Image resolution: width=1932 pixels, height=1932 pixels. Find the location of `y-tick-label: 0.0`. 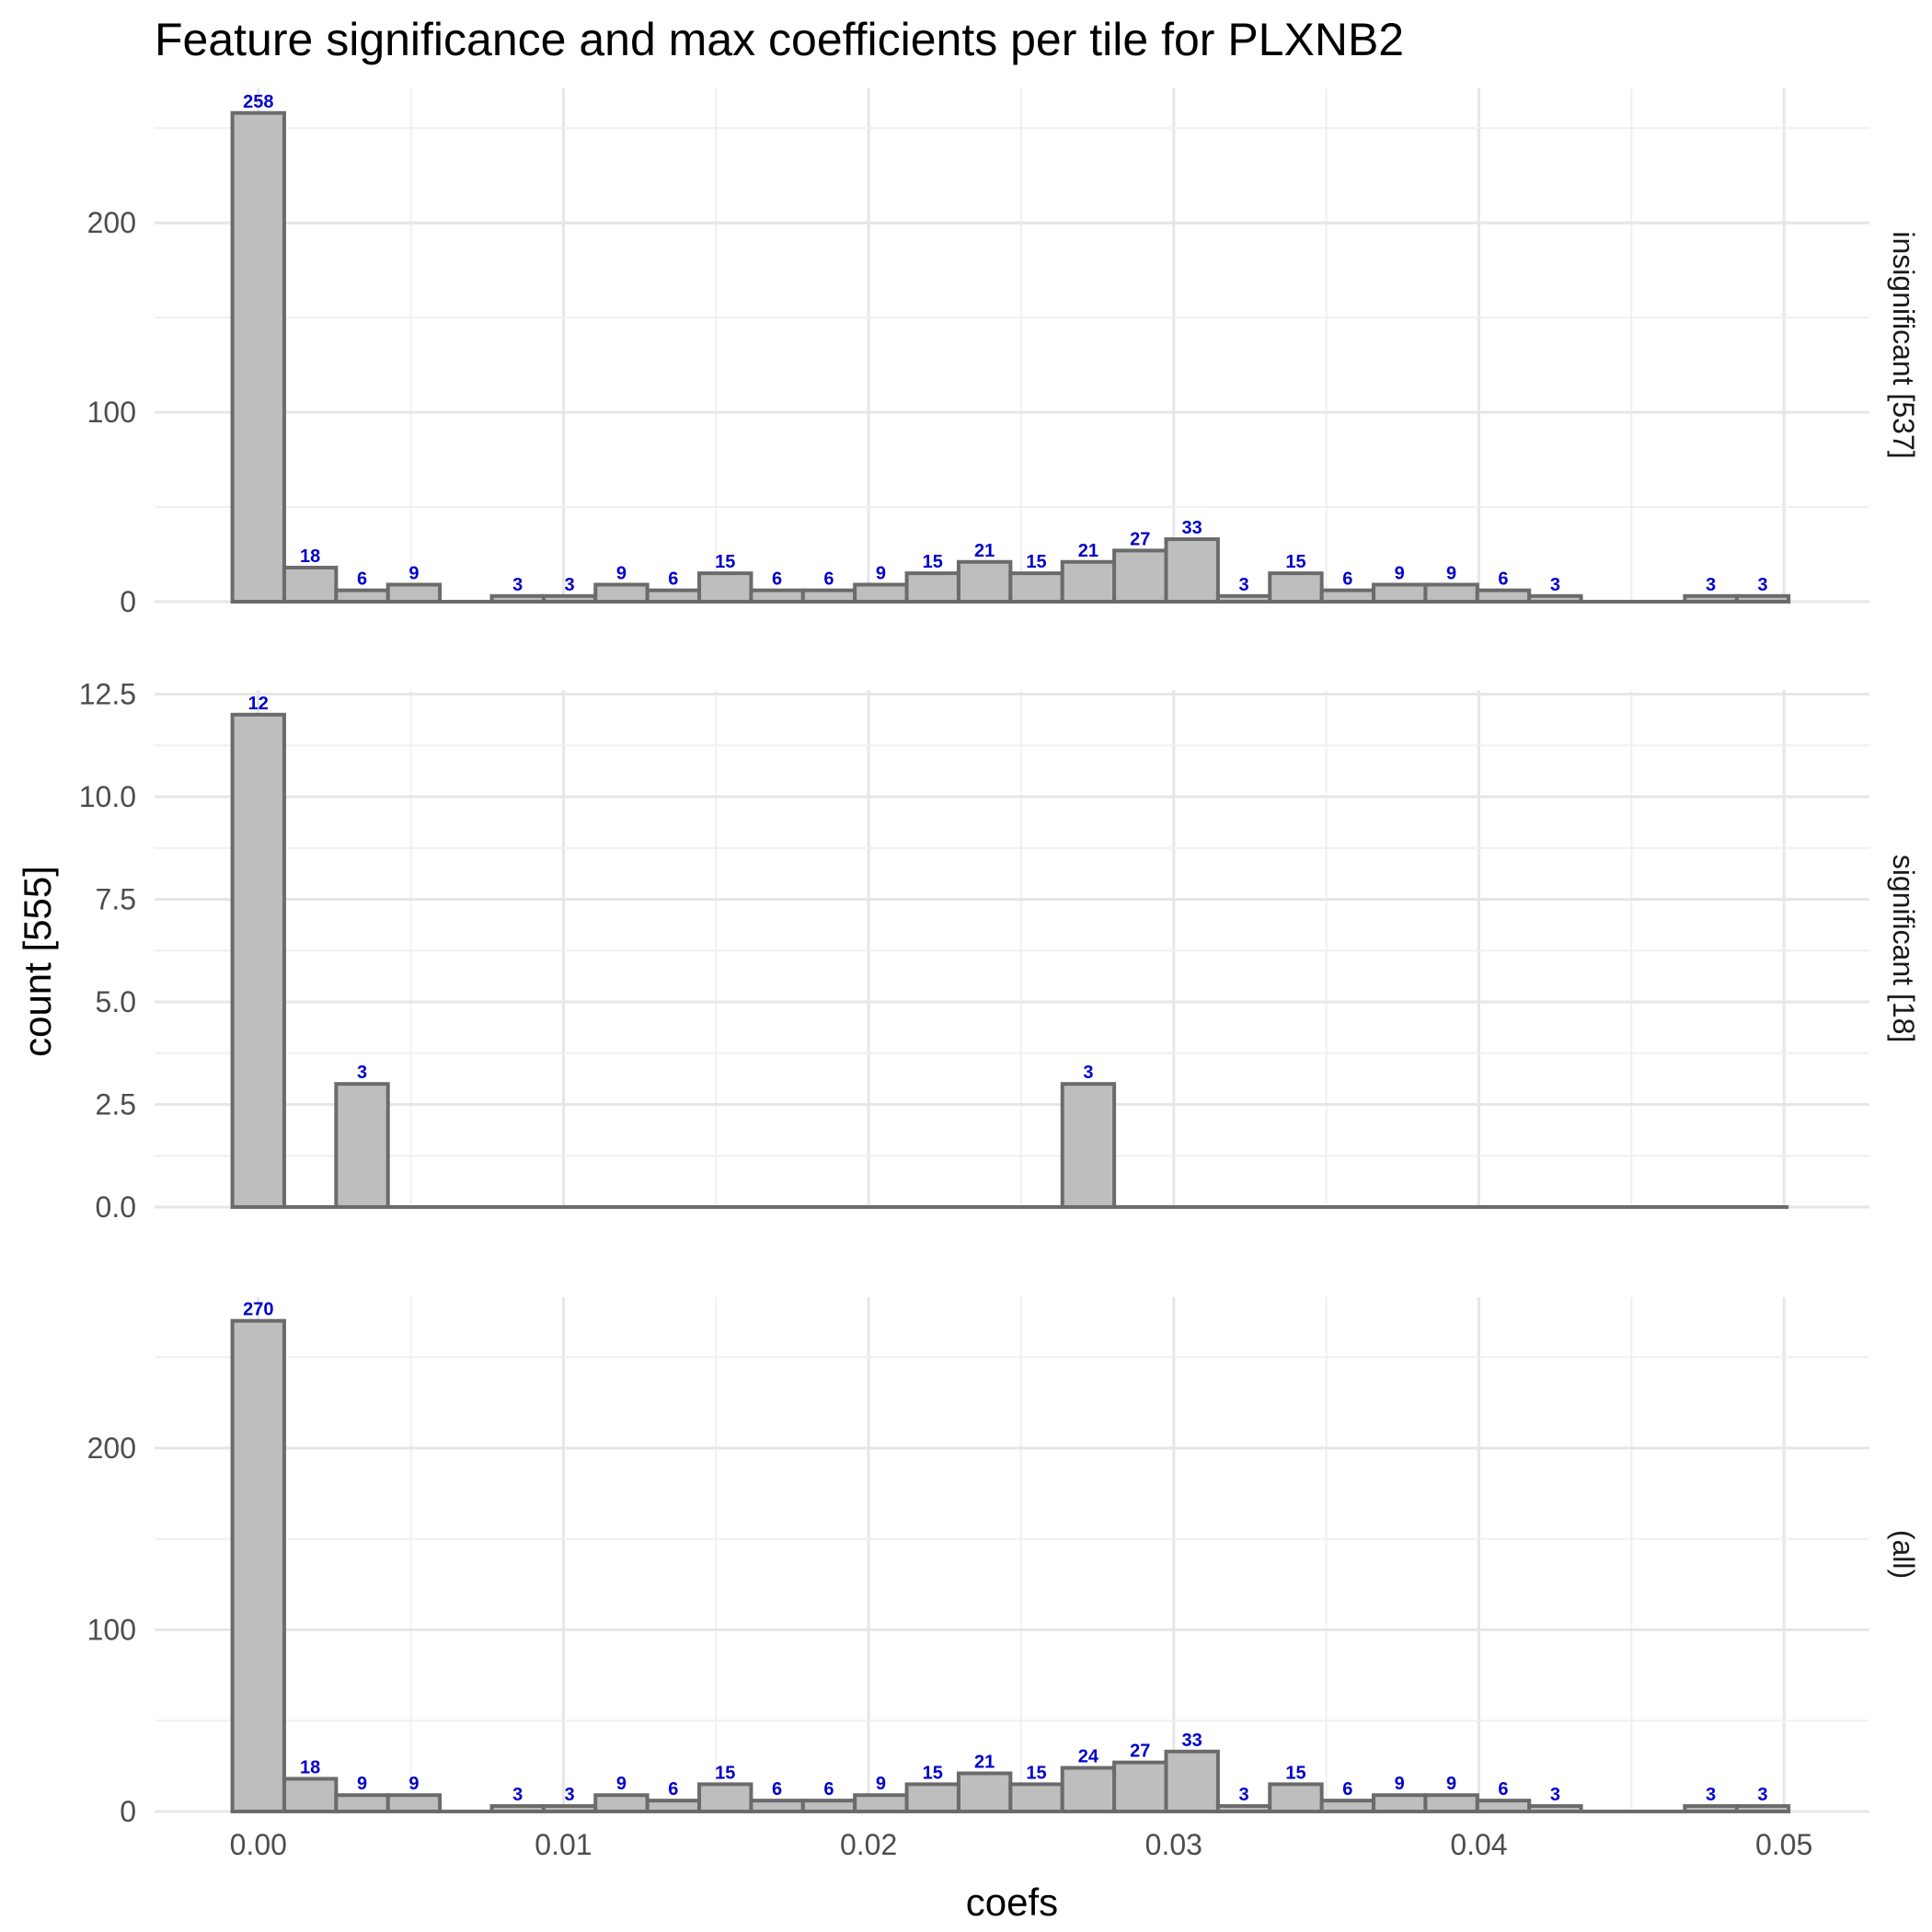

y-tick-label: 0.0 is located at coordinates (116, 1207).